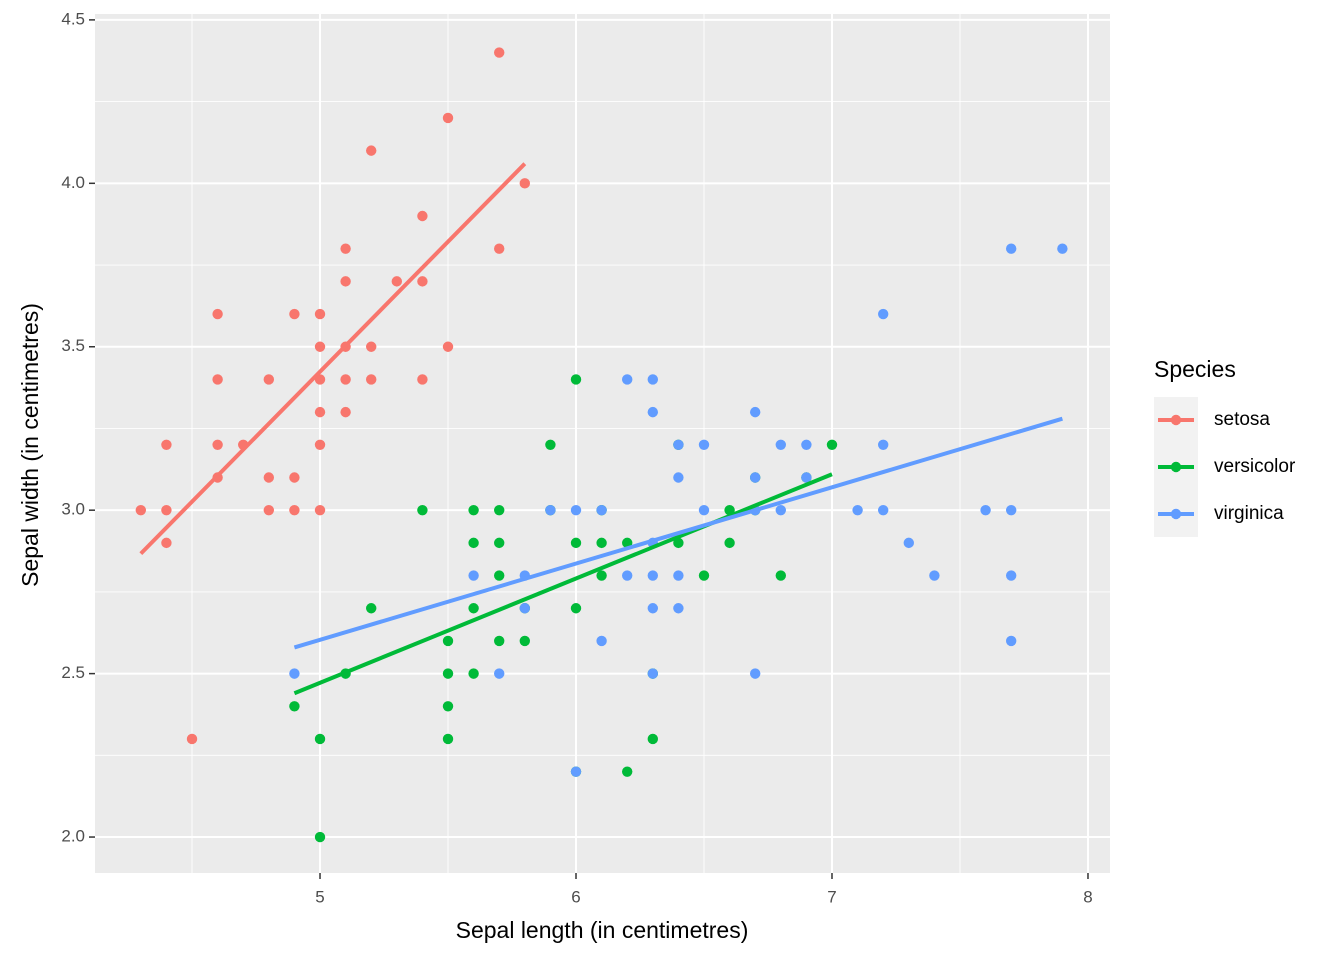  What do you see at coordinates (602, 930) in the screenshot?
I see `x-axis-title: Sepal length (in centimetres)` at bounding box center [602, 930].